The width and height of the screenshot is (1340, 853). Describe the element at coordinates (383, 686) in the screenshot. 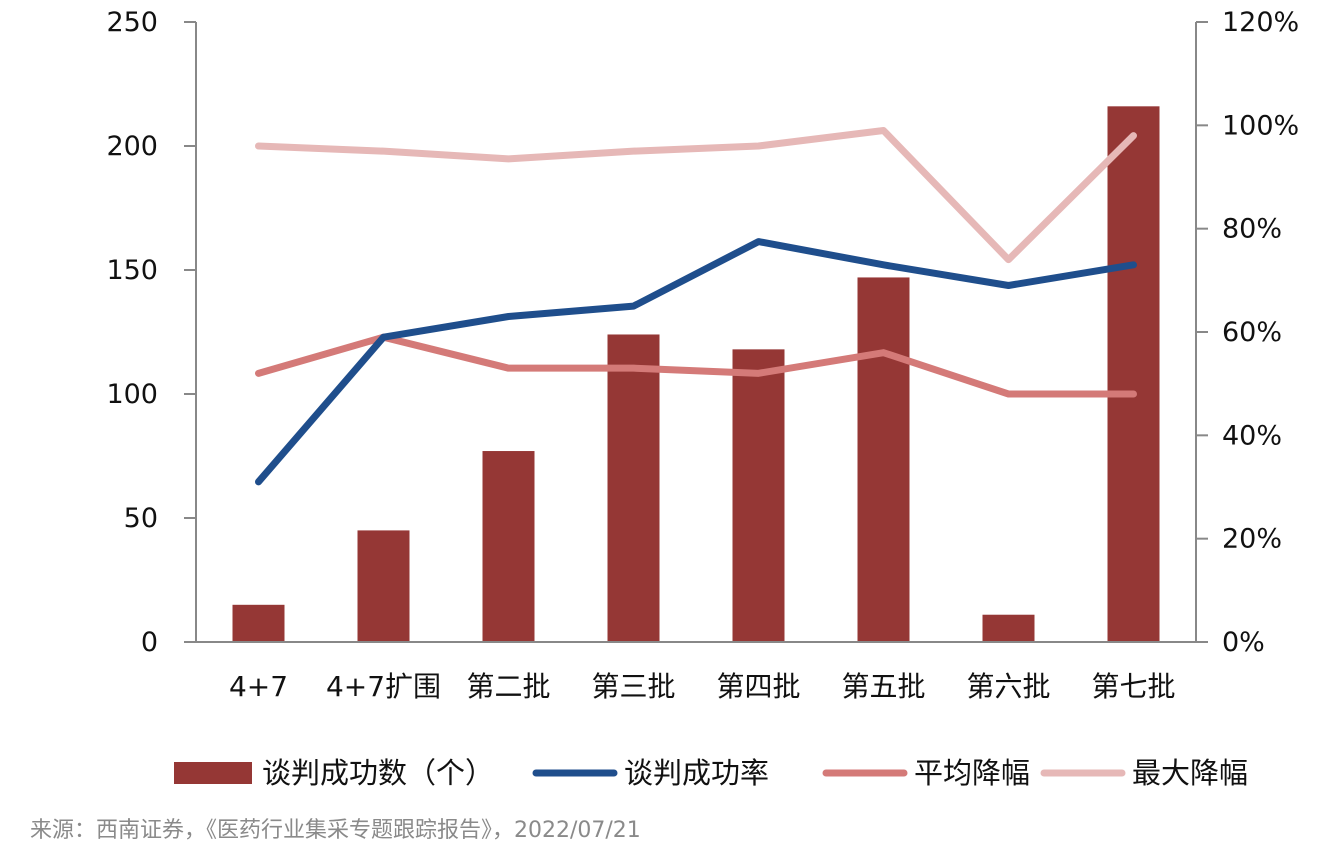

I see `category-label: 4+7扩围` at that location.